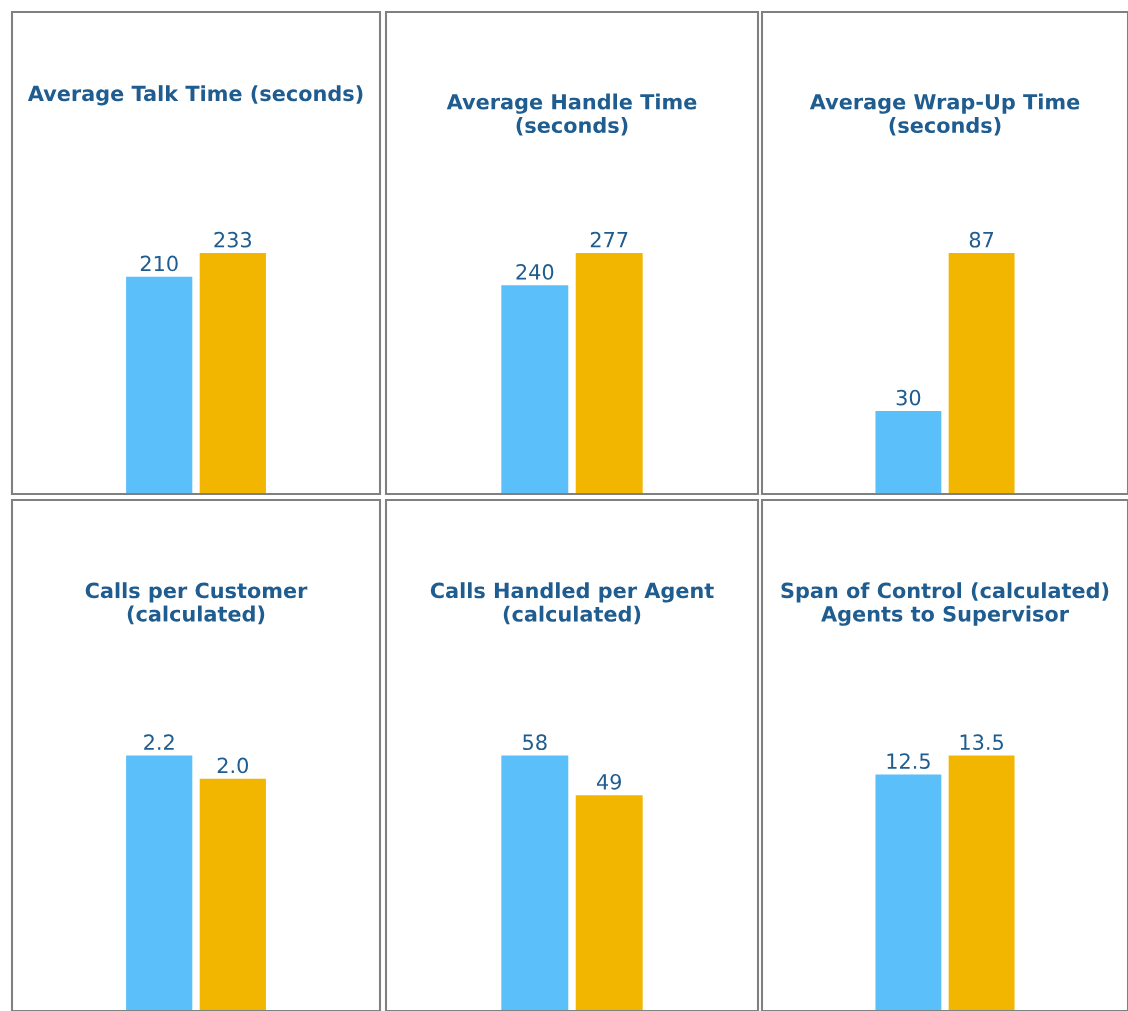  I want to click on chart-title: Average Wrap-Up Time (seconds), so click(944, 114).